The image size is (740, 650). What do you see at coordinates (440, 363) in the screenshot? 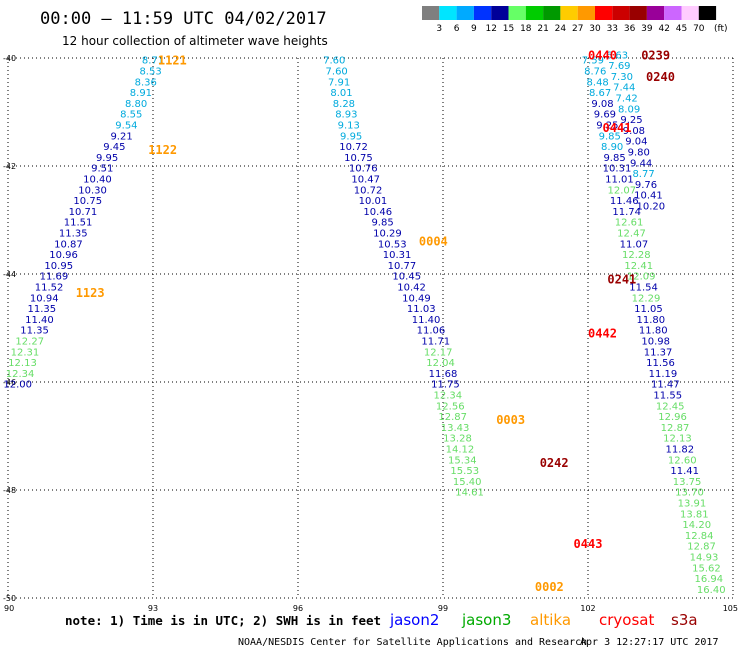
I see `wave-height-point: 12.04` at bounding box center [440, 363].